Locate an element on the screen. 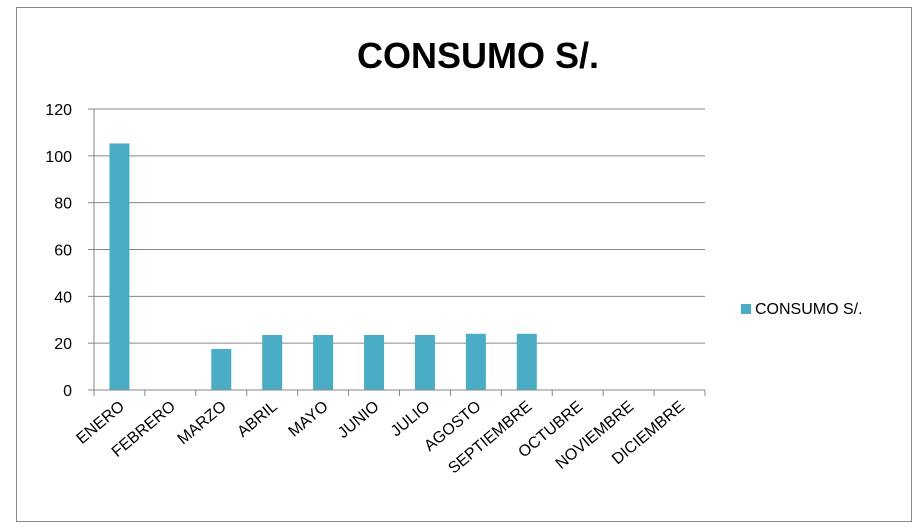 This screenshot has height=531, width=923. legend-swatch is located at coordinates (746, 309).